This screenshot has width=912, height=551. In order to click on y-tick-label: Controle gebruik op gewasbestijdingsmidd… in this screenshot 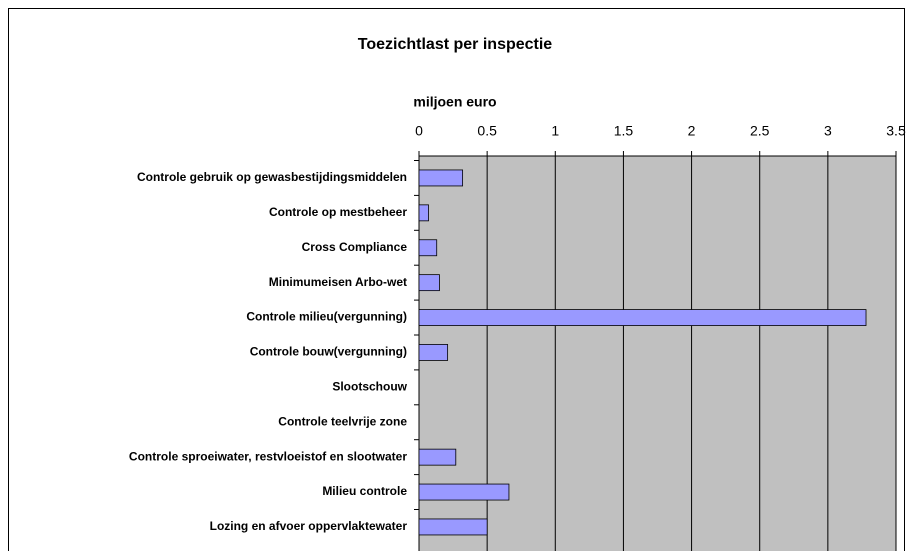, I will do `click(272, 177)`.